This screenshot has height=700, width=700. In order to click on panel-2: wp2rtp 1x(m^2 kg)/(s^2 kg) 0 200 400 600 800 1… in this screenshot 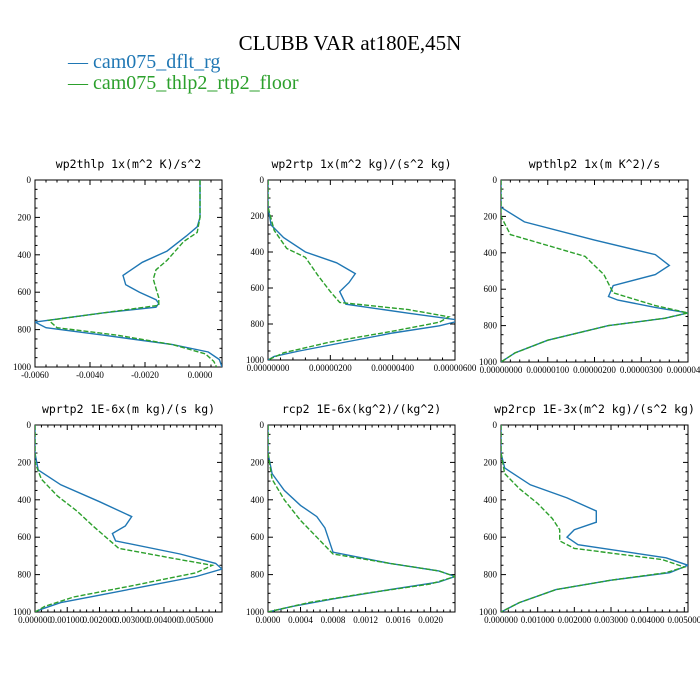, I will do `click(361, 265)`.